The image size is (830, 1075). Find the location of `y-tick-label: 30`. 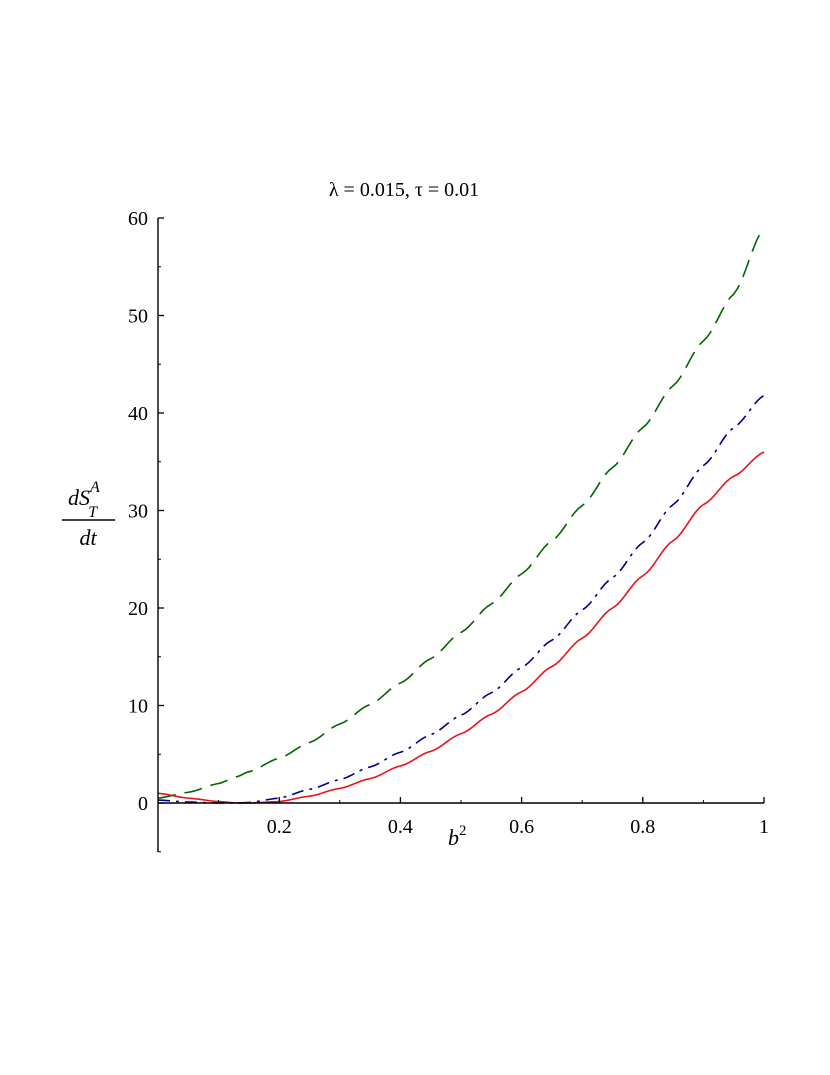

y-tick-label: 30 is located at coordinates (138, 512).